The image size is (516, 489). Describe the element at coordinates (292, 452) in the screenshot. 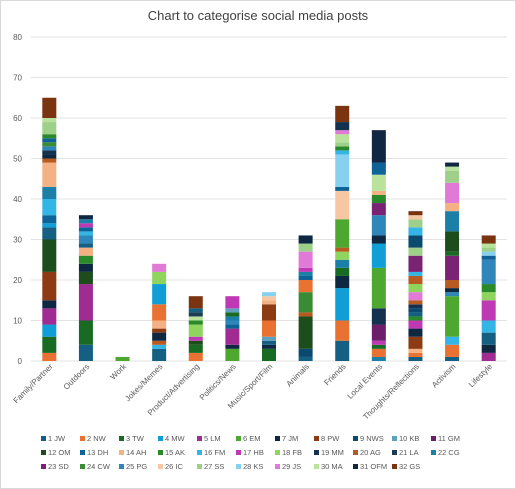

I see `legend-label: 18 FB` at that location.